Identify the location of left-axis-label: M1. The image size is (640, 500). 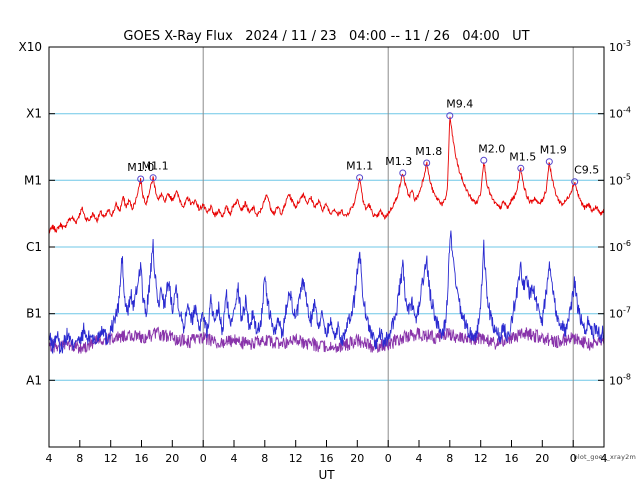
(33, 180).